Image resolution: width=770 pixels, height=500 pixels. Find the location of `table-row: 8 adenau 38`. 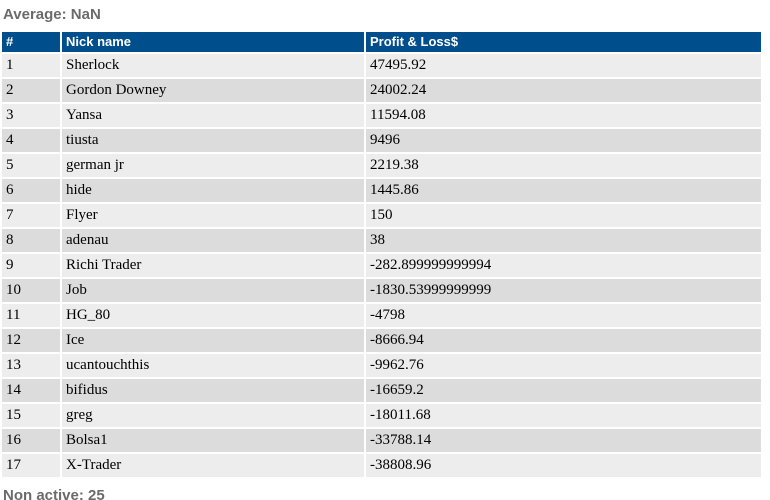

table-row: 8 adenau 38 is located at coordinates (381, 240).